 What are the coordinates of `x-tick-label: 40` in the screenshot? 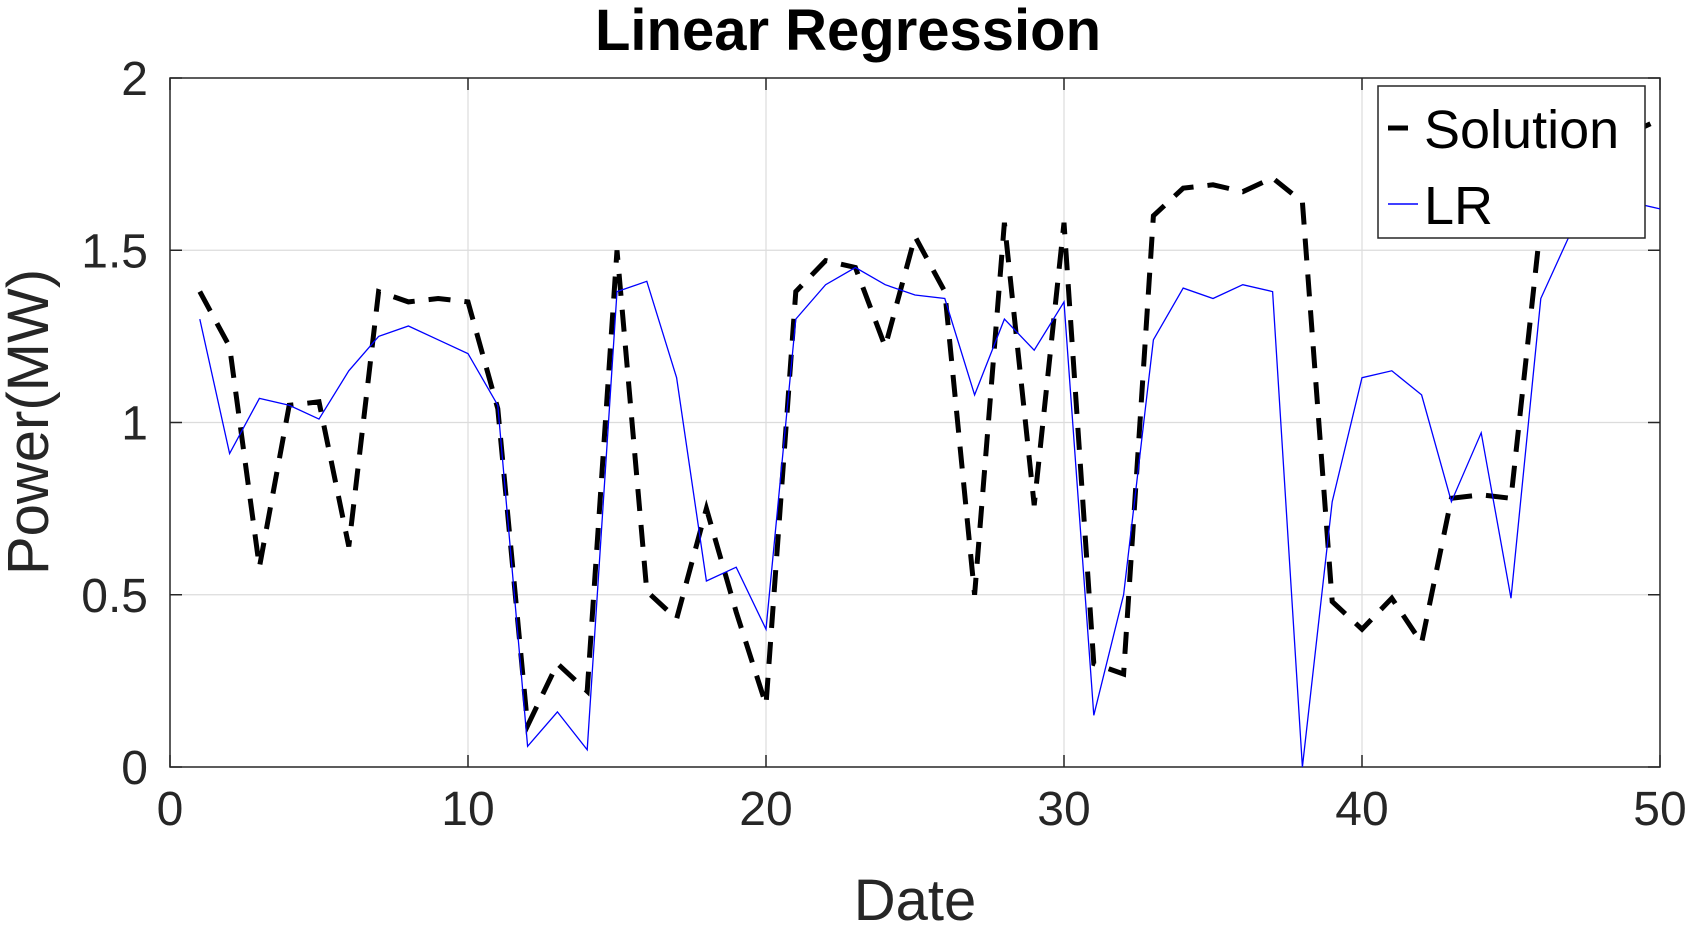 It's located at (1361, 809).